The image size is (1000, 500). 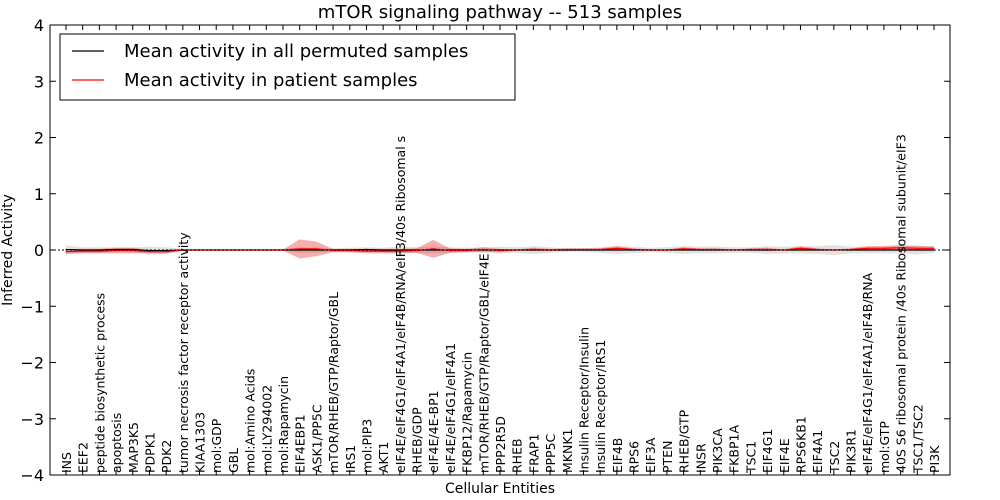 I want to click on x-tick-label: GBL, so click(x=233, y=460).